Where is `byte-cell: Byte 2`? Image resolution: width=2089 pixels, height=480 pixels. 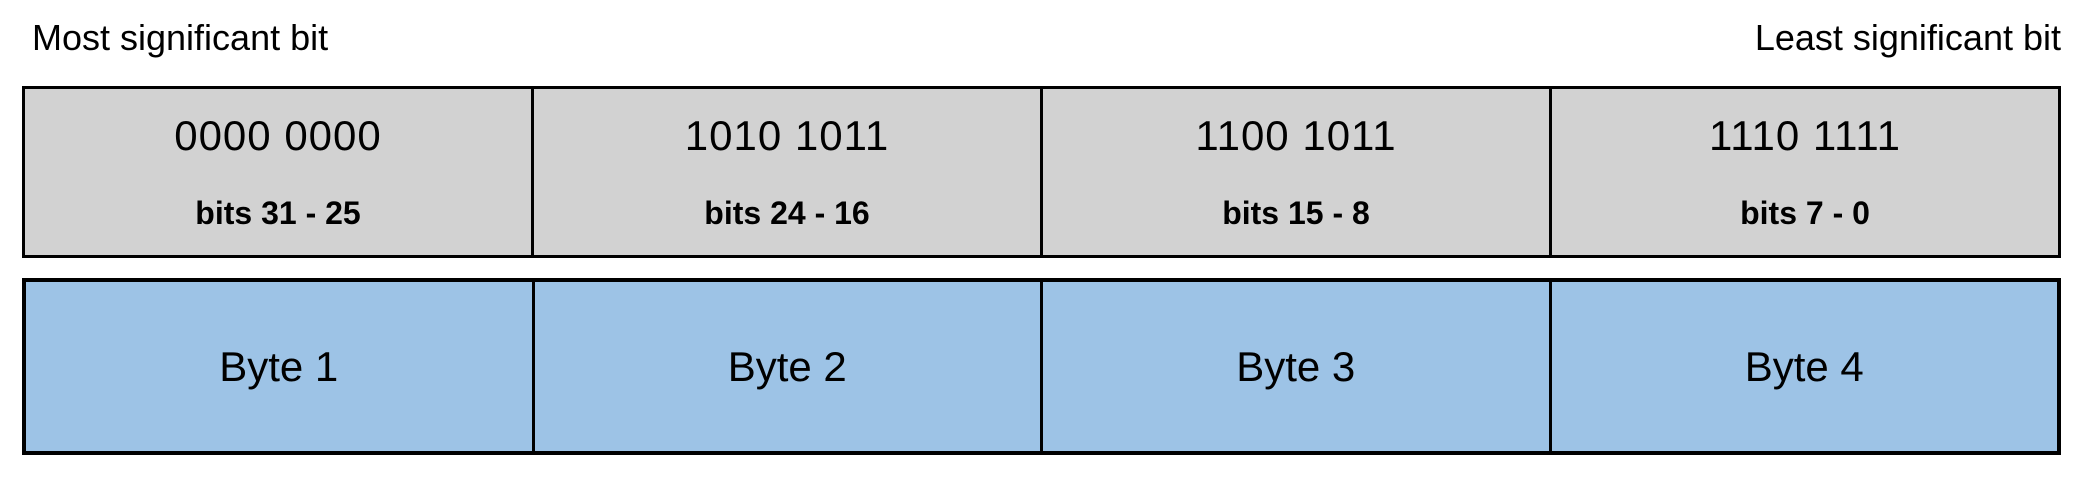
byte-cell: Byte 2 is located at coordinates (786, 366).